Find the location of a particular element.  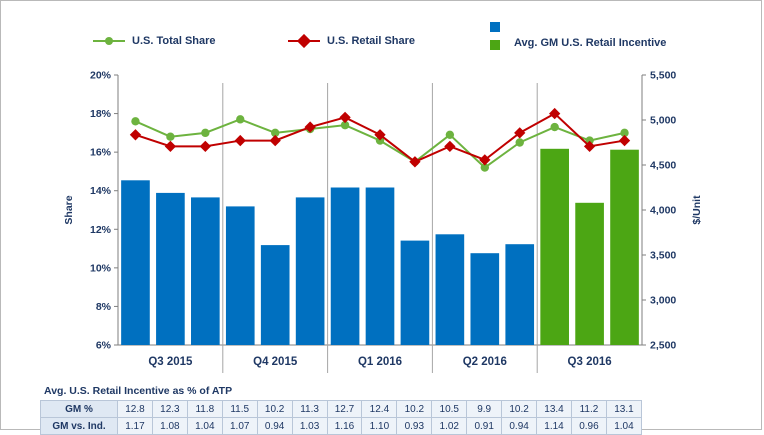

y-left-tick-label: 18% is located at coordinates (101, 114).